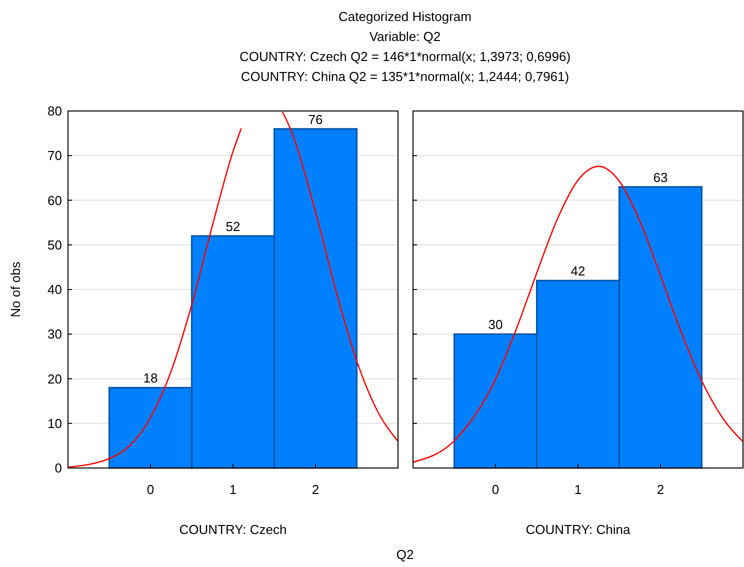 The height and width of the screenshot is (567, 744). Describe the element at coordinates (233, 226) in the screenshot. I see `data-label: 52` at that location.